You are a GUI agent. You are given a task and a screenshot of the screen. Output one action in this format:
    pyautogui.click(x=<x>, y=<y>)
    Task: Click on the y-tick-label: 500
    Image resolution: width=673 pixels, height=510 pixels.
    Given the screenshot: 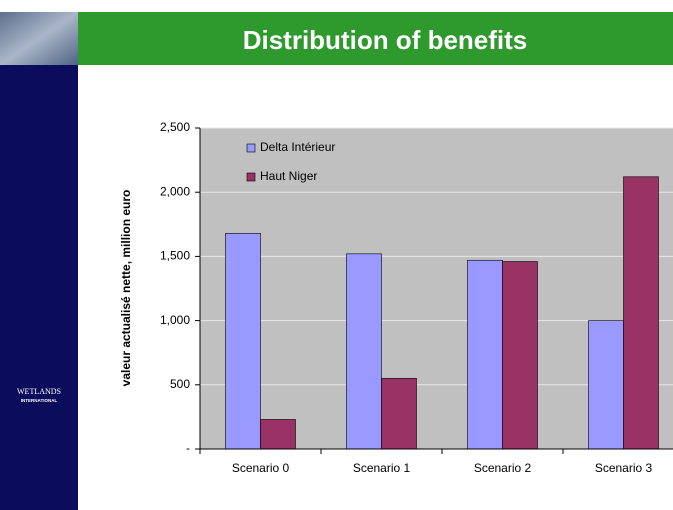 What is the action you would take?
    pyautogui.click(x=180, y=384)
    